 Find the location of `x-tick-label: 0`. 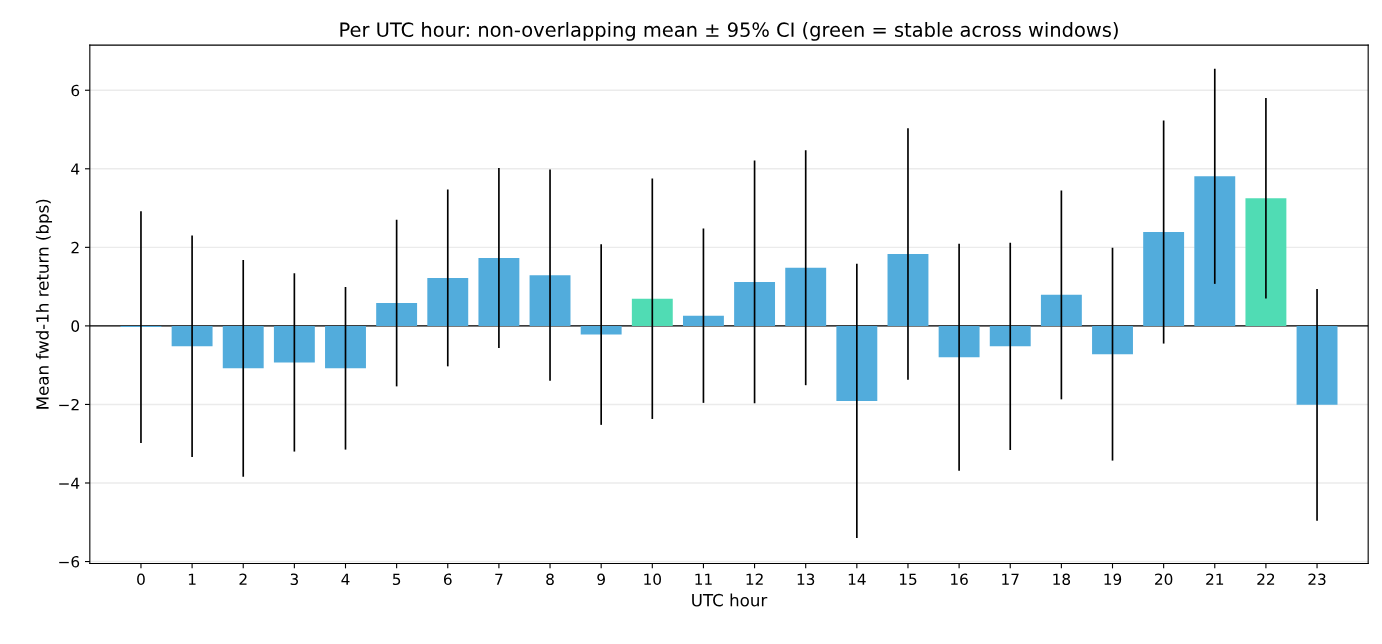

x-tick-label: 0 is located at coordinates (141, 579).